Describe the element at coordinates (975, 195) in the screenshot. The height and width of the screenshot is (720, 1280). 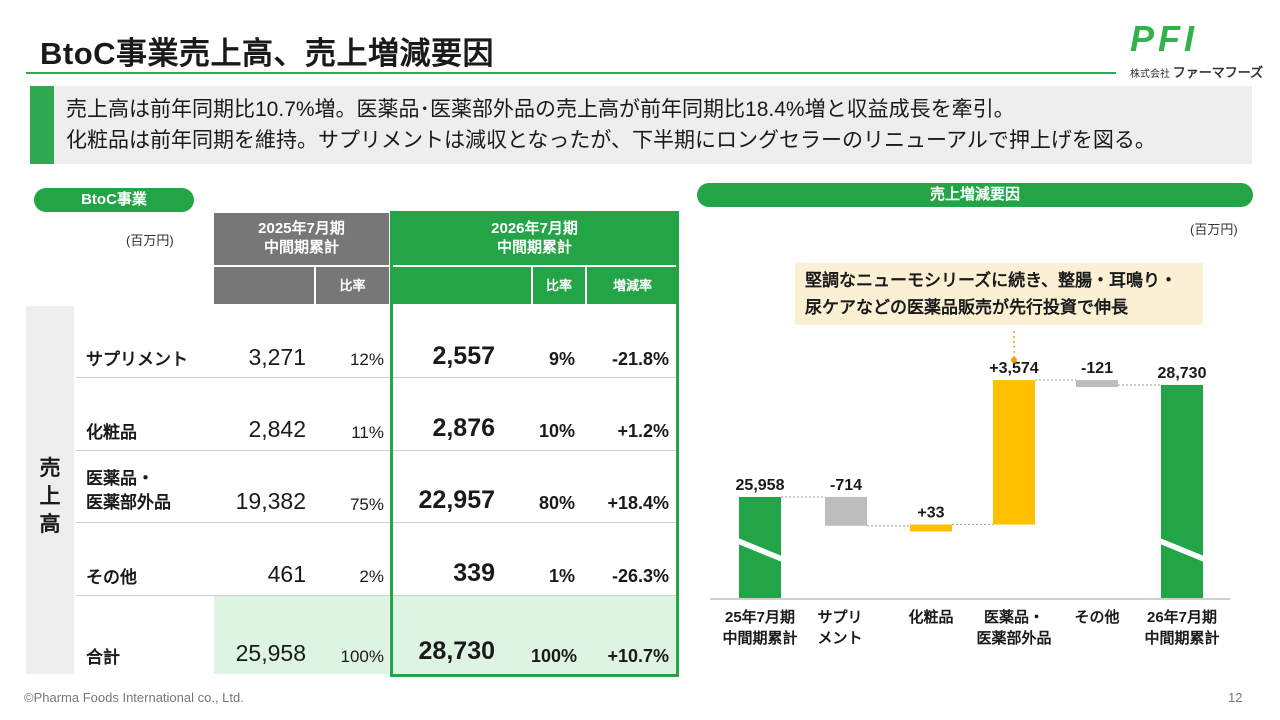
I see `factors-section-label: 売上増減要因` at that location.